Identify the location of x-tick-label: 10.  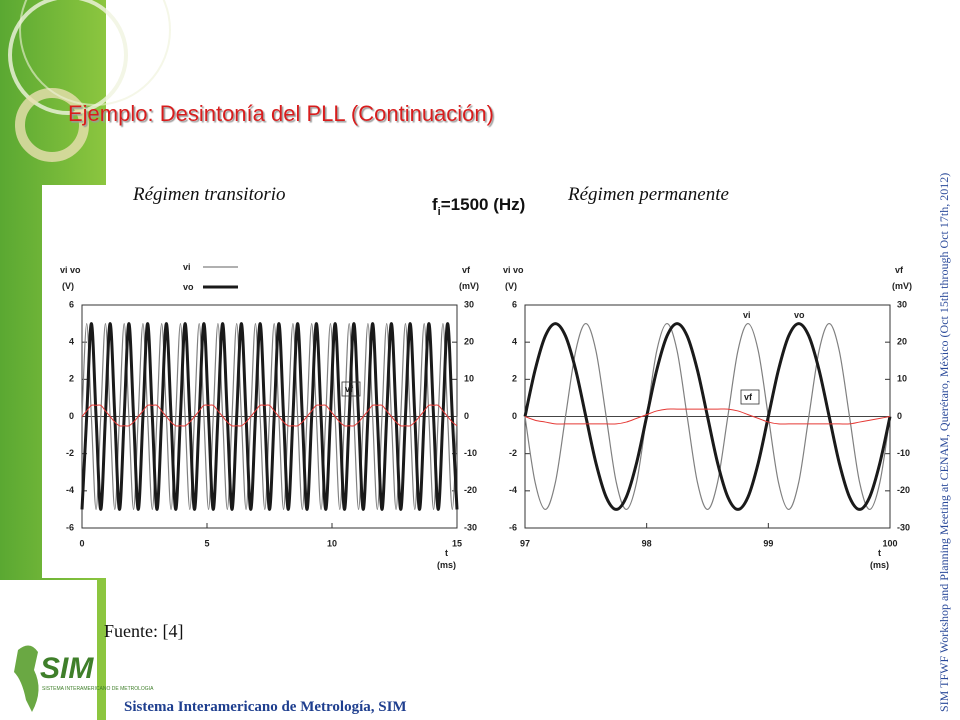
(332, 543).